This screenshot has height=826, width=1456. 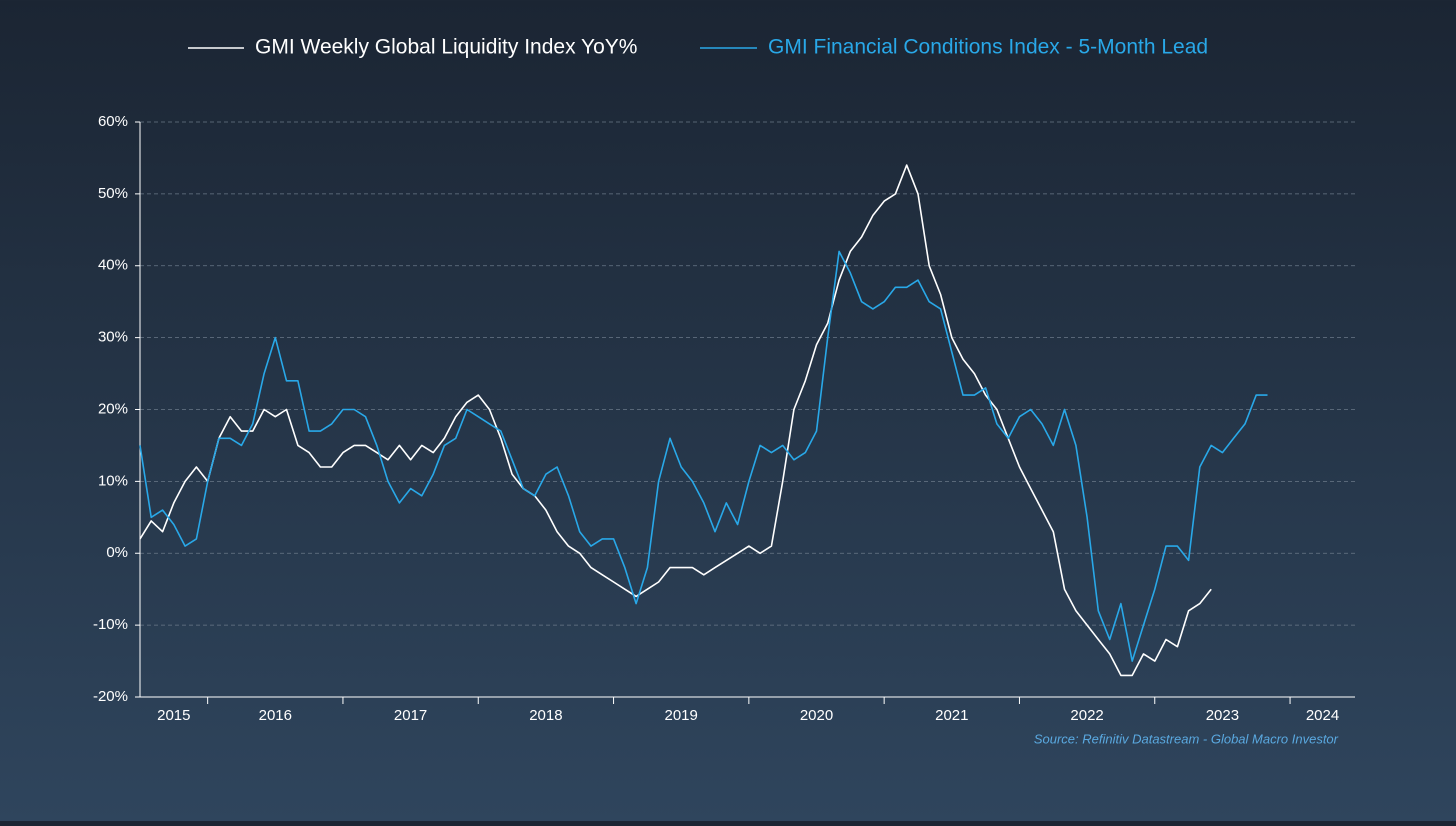 What do you see at coordinates (113, 337) in the screenshot?
I see `y-tick-label: 30%` at bounding box center [113, 337].